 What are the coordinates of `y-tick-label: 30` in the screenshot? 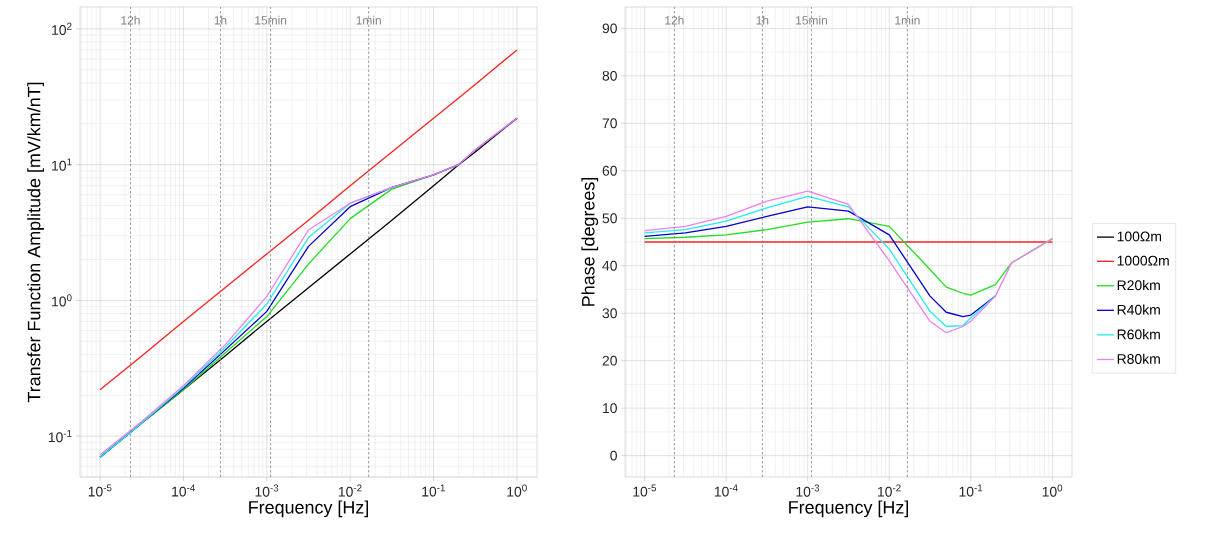 It's located at (609, 313).